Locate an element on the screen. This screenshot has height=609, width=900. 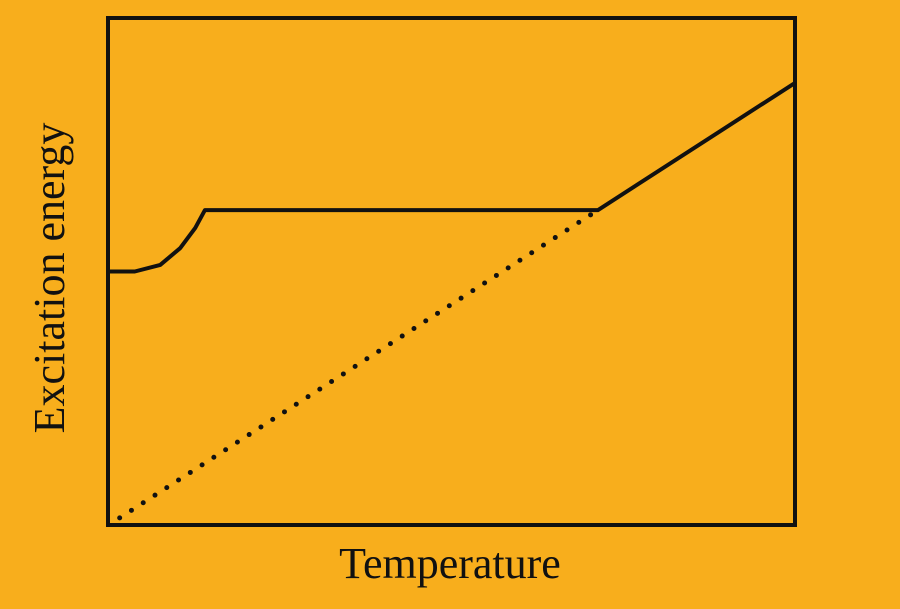
y-axis-label: Excitation energy is located at coordinates (49, 278).